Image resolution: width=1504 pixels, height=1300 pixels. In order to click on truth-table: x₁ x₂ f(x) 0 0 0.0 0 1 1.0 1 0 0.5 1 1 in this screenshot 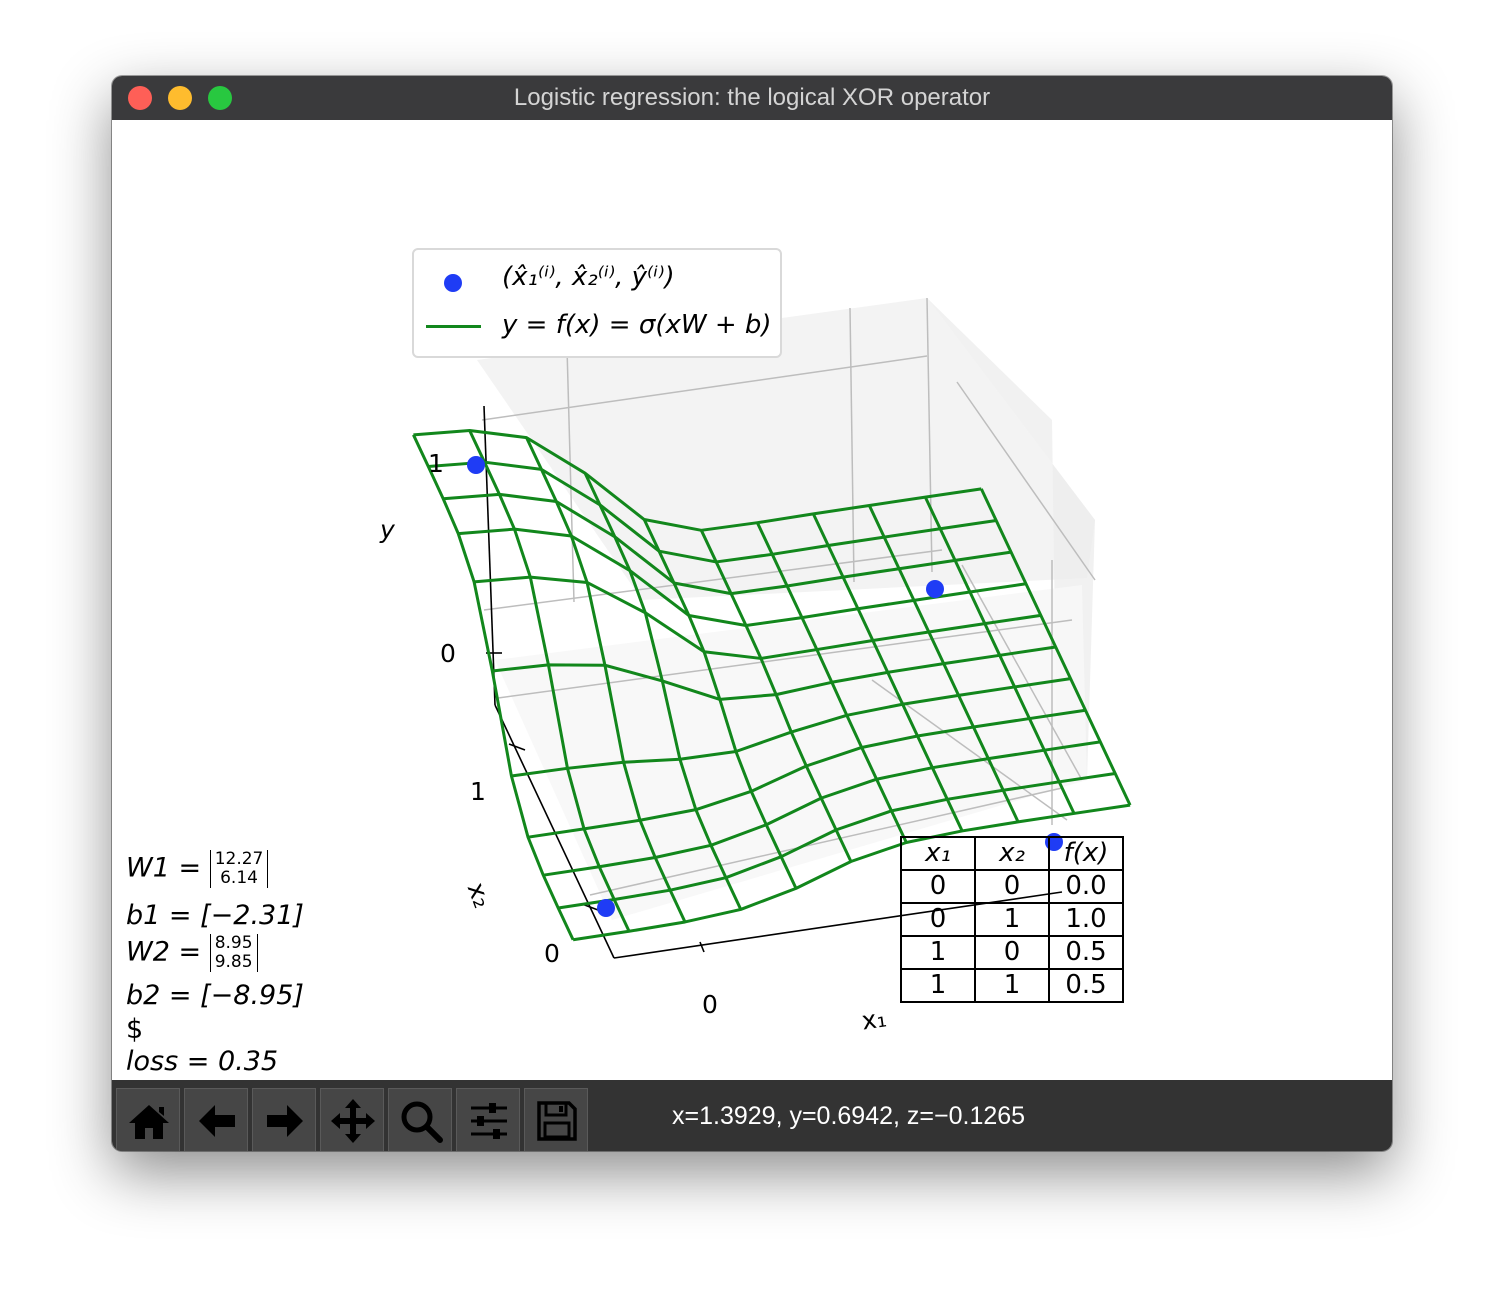, I will do `click(1012, 919)`.